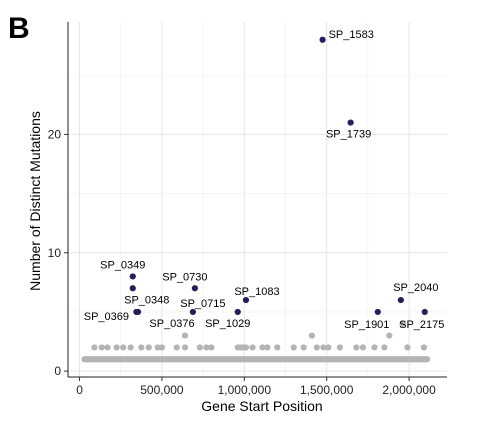 The height and width of the screenshot is (430, 492). What do you see at coordinates (202, 304) in the screenshot?
I see `point-label: SP_0715` at bounding box center [202, 304].